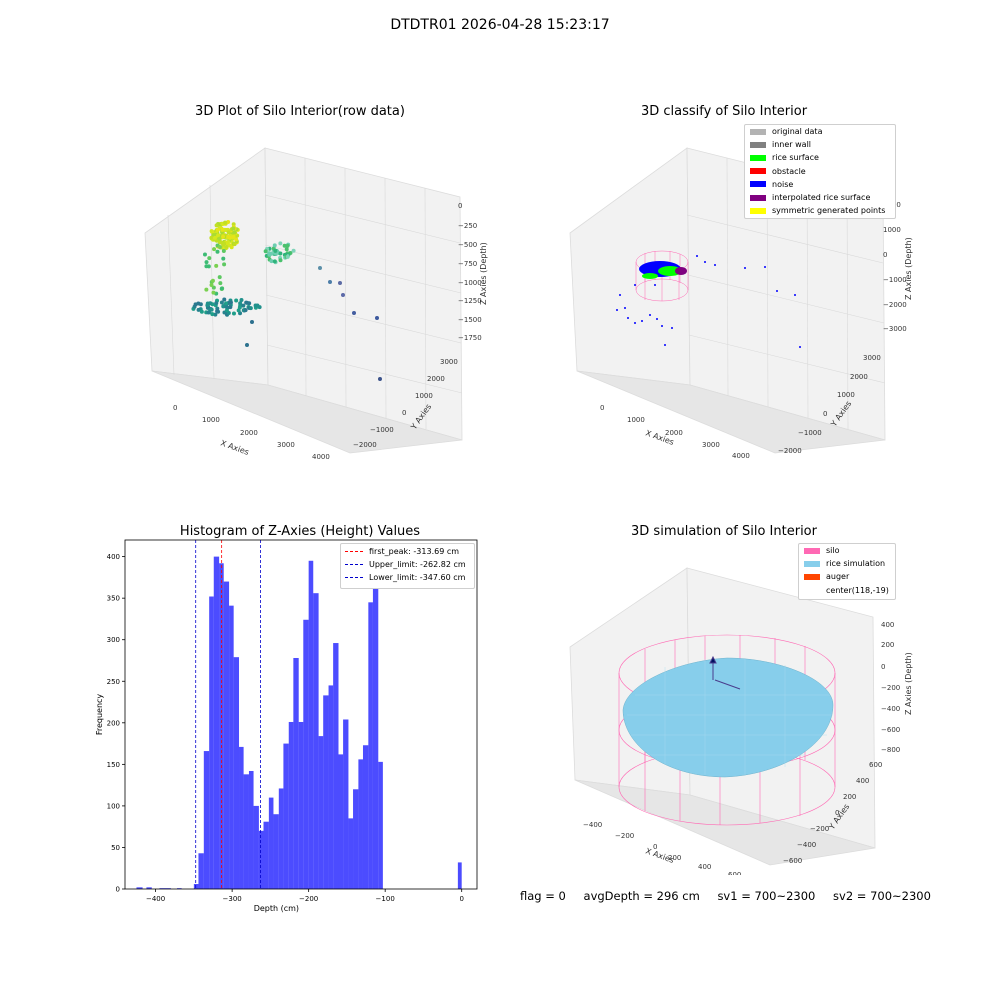  What do you see at coordinates (895, 329) in the screenshot?
I see `classify-ztick: −3000` at bounding box center [895, 329].